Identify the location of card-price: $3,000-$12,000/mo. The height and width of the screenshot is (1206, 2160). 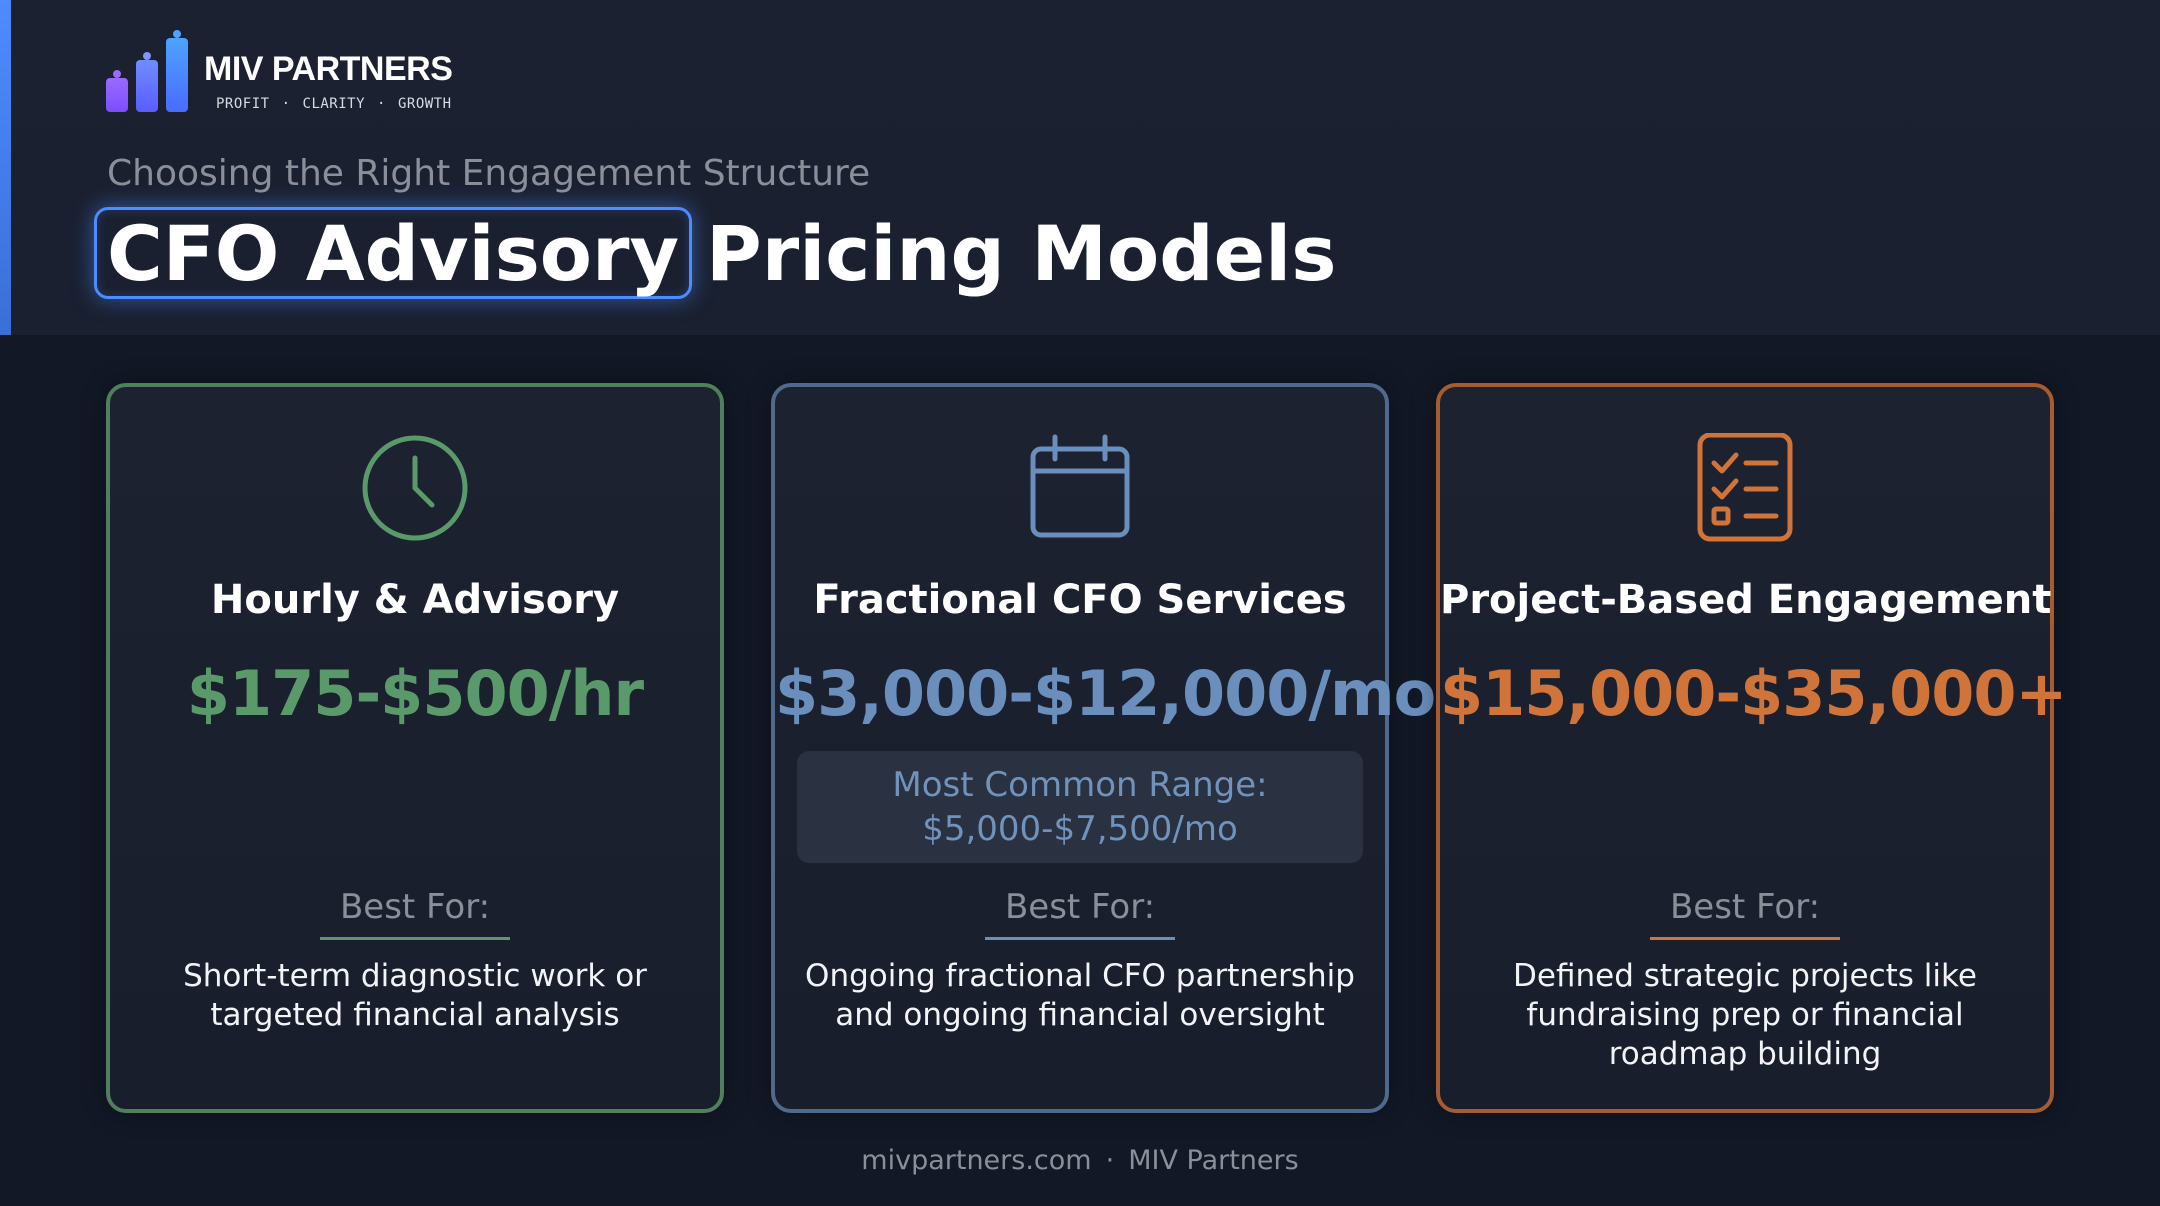
(1105, 693).